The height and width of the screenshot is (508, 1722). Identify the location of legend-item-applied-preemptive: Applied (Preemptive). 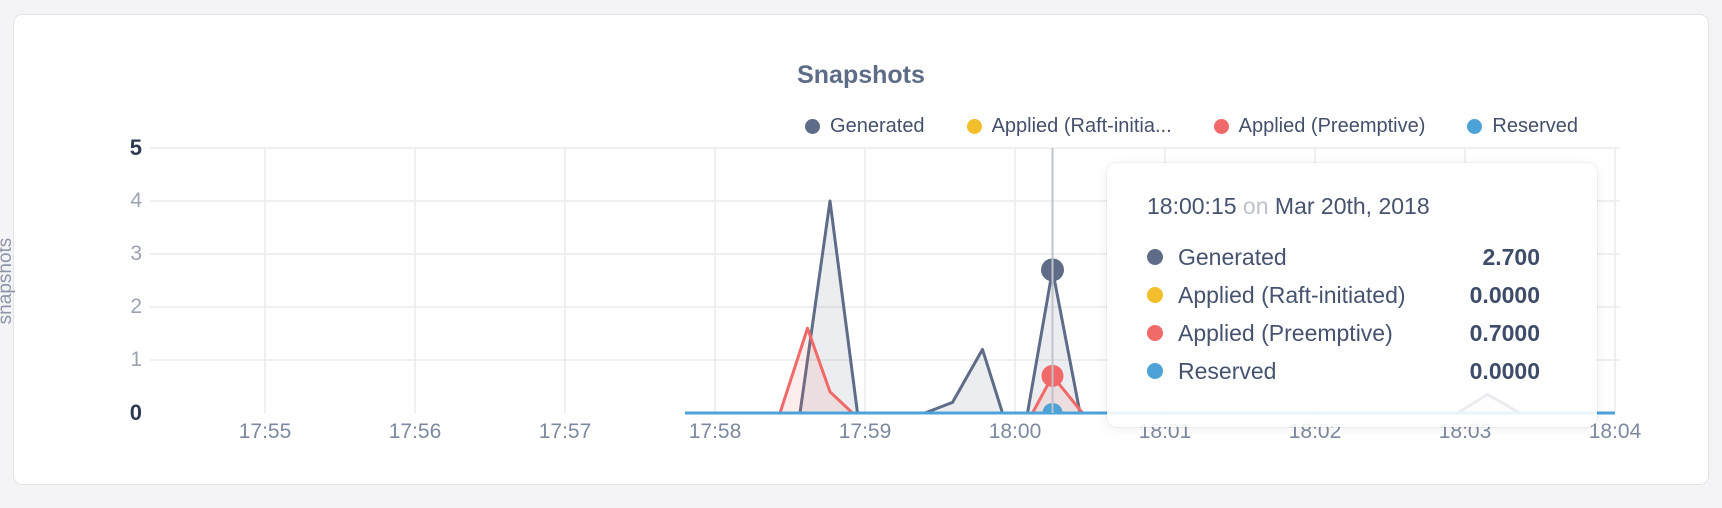
(1319, 126).